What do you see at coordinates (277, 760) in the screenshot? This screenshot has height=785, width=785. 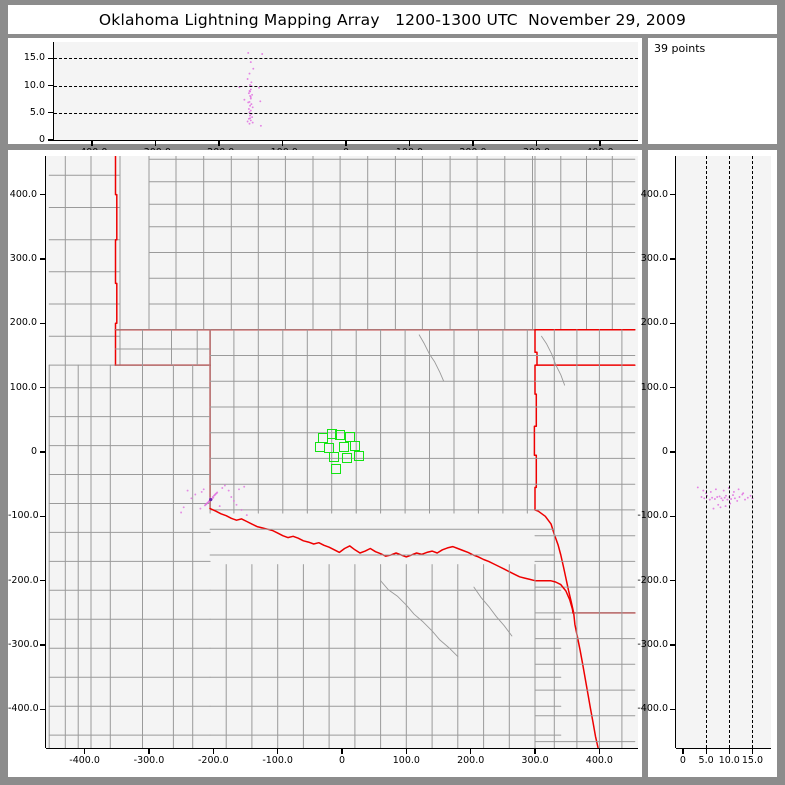 I see `x-tick-label: -100.0` at bounding box center [277, 760].